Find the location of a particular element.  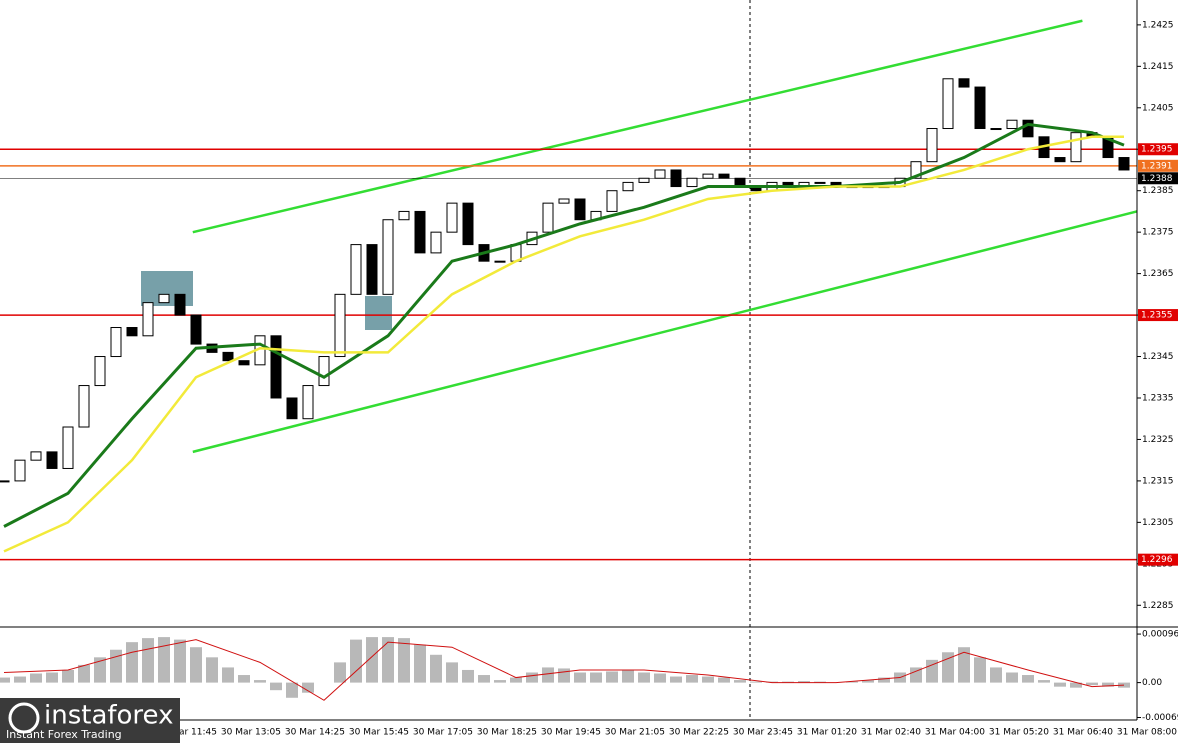

level-label: 1.2355 is located at coordinates (1157, 316).